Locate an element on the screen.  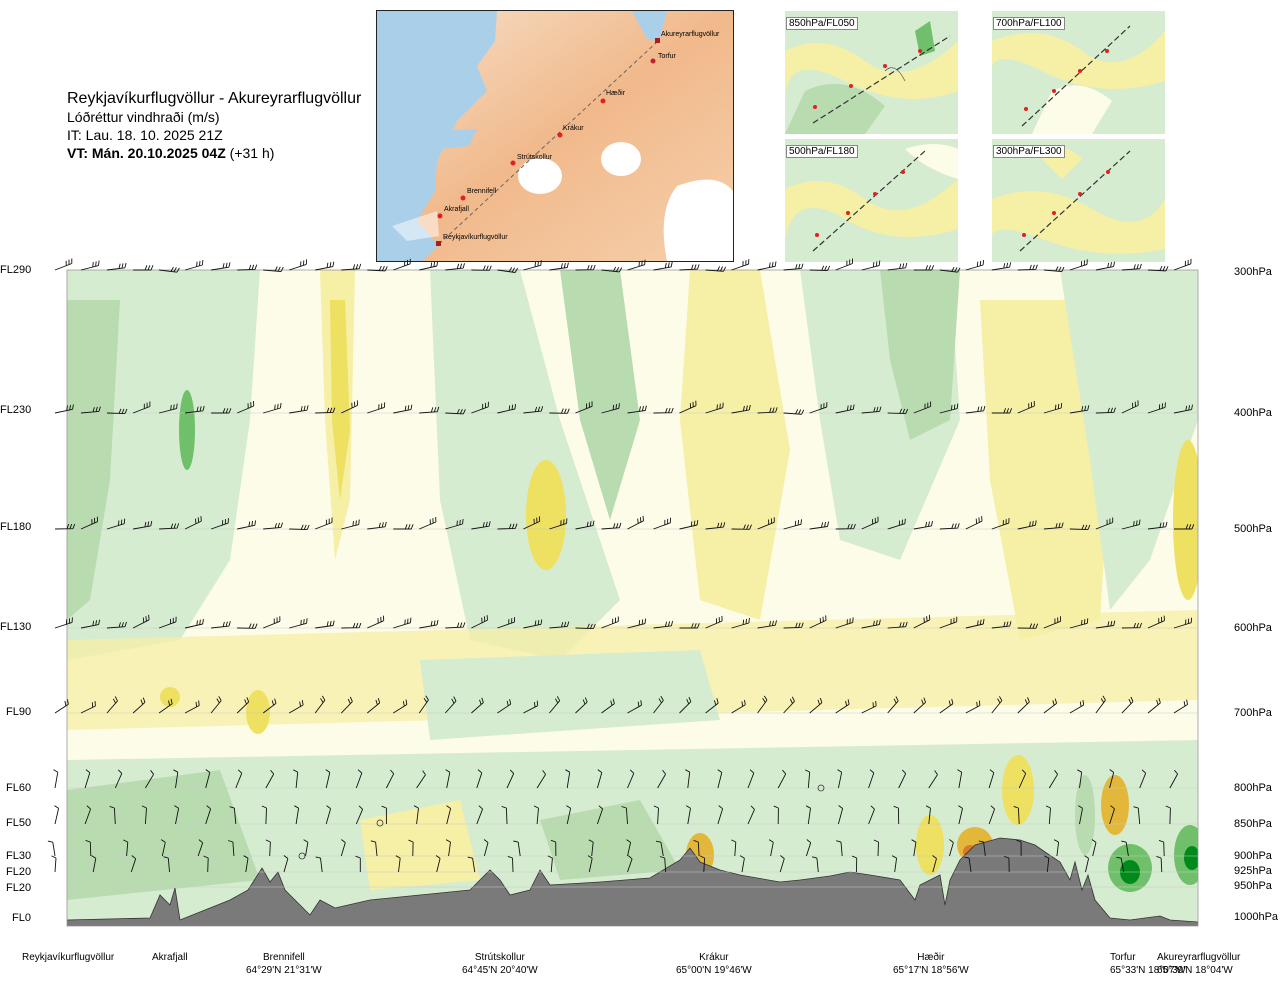
valid-time-value: VT: Mán. 20.10.2025 04Z is located at coordinates (146, 153).